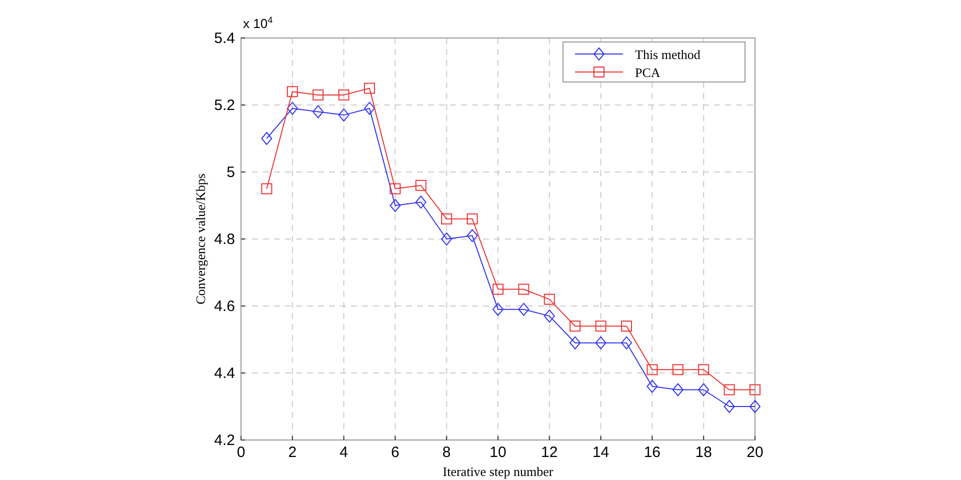 The width and height of the screenshot is (961, 480). I want to click on x-tick-label: 18, so click(703, 452).